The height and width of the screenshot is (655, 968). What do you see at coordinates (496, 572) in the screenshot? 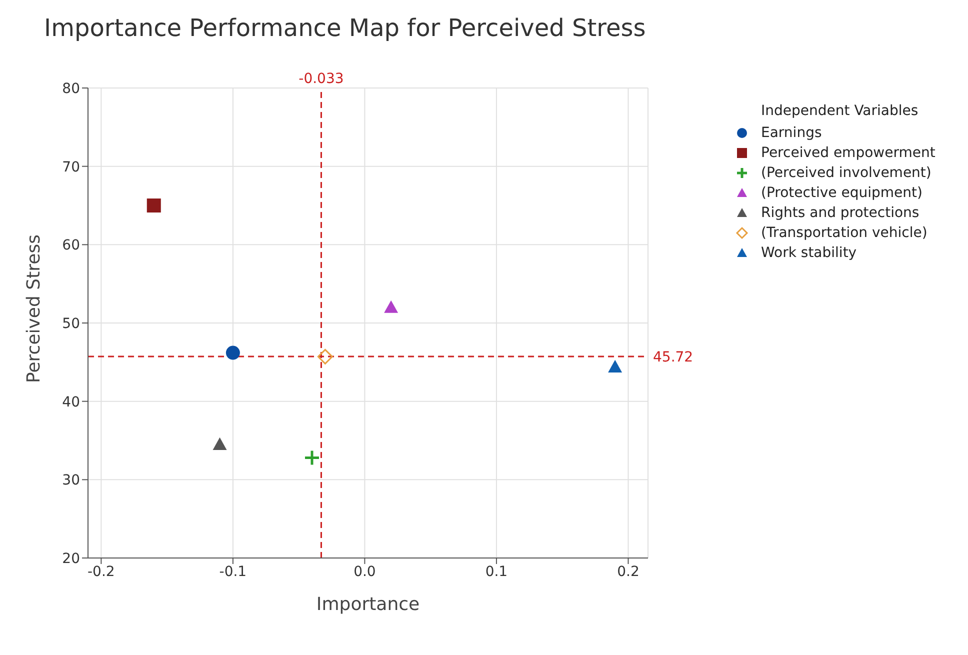
I see `x-tick-label: 0.1` at bounding box center [496, 572].